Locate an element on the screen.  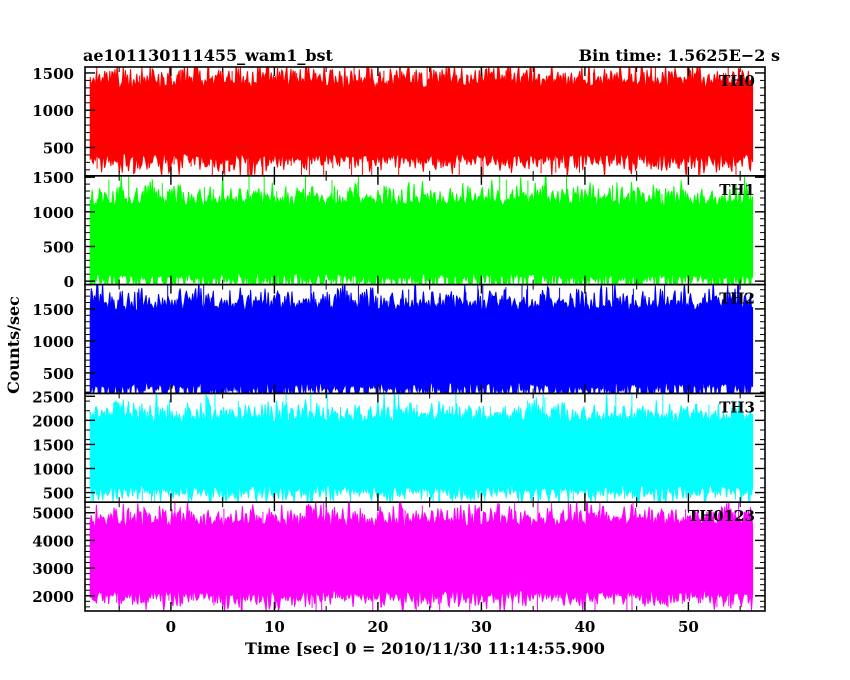
series-th1-spikes is located at coordinates (421, 230).